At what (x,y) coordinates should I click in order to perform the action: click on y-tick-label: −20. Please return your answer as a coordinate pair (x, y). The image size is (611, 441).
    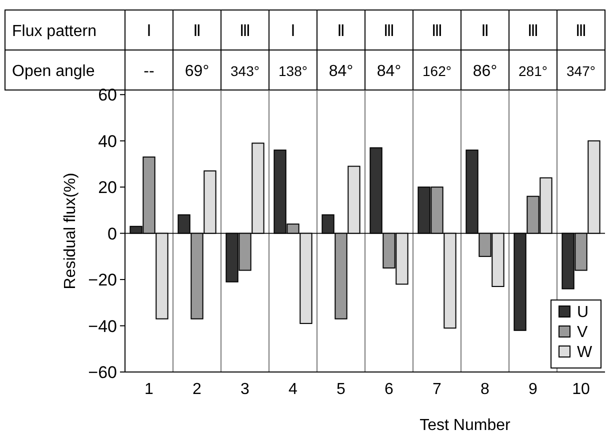
    Looking at the image, I should click on (102, 280).